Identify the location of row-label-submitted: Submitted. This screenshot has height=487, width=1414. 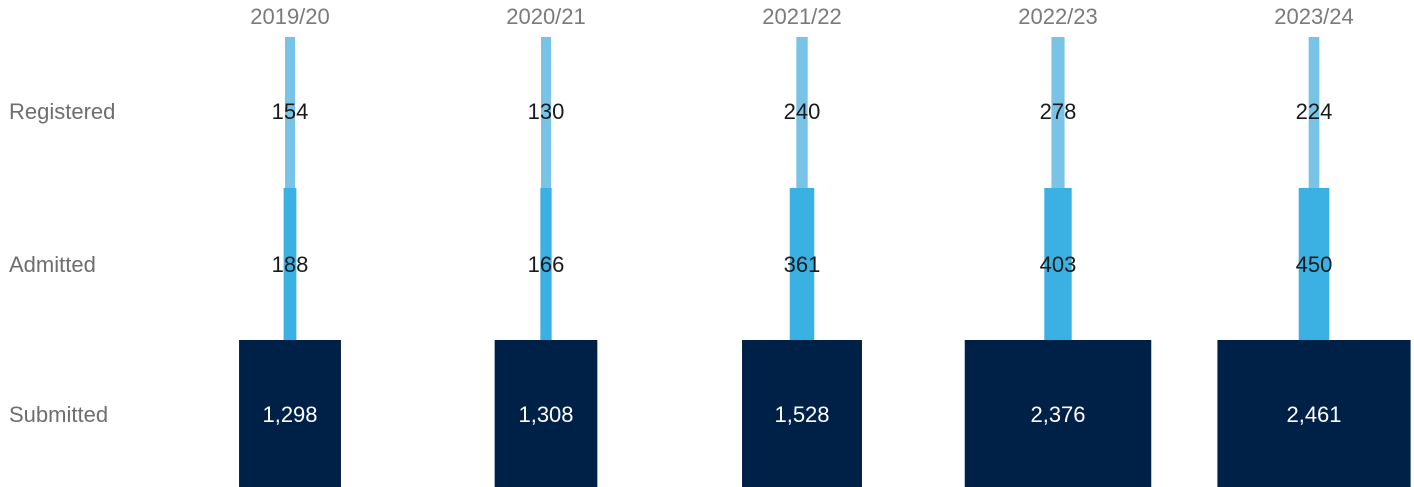
(58, 414).